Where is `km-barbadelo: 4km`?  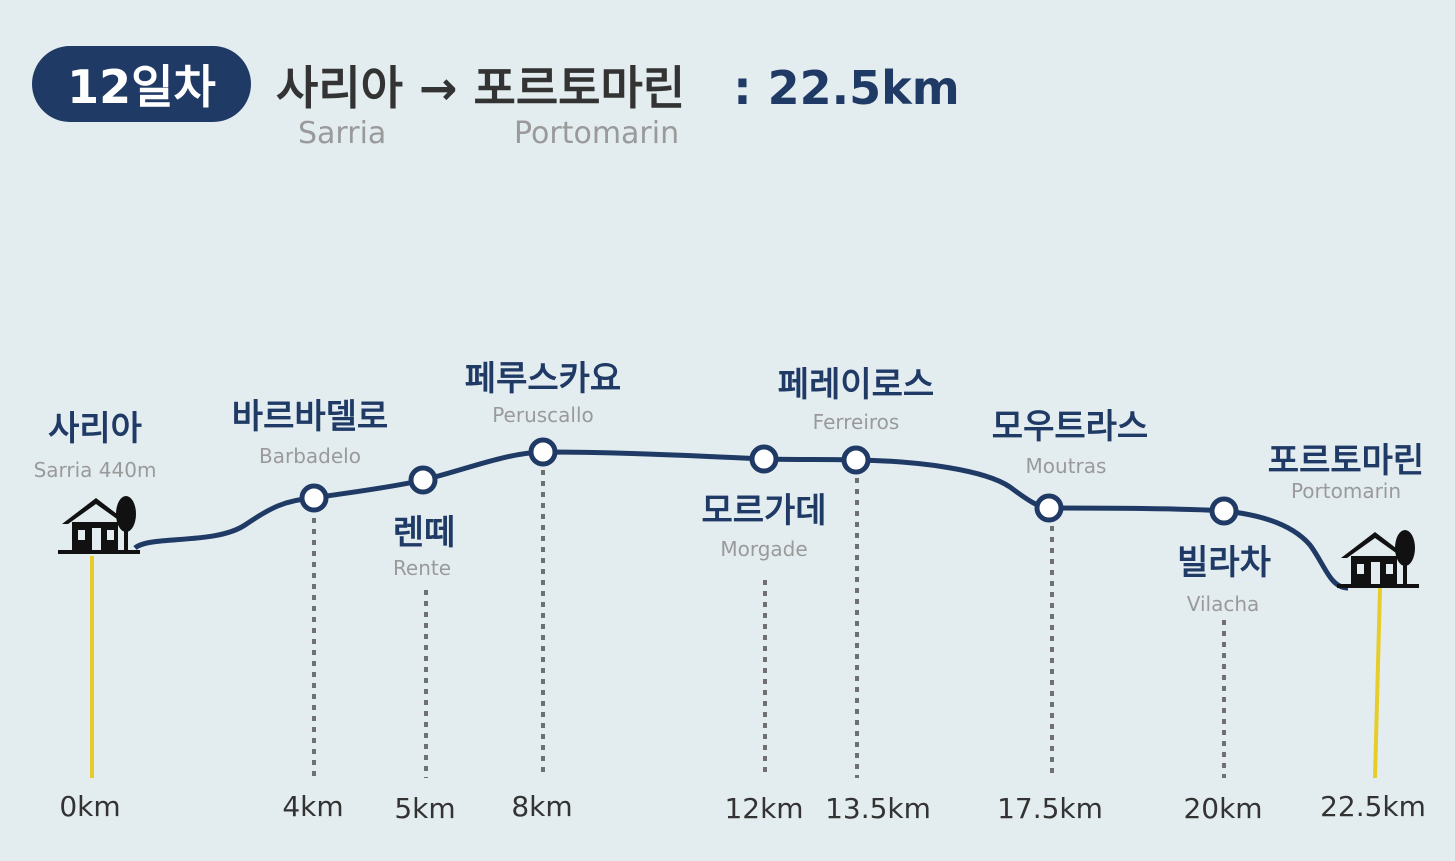
km-barbadelo: 4km is located at coordinates (312, 806).